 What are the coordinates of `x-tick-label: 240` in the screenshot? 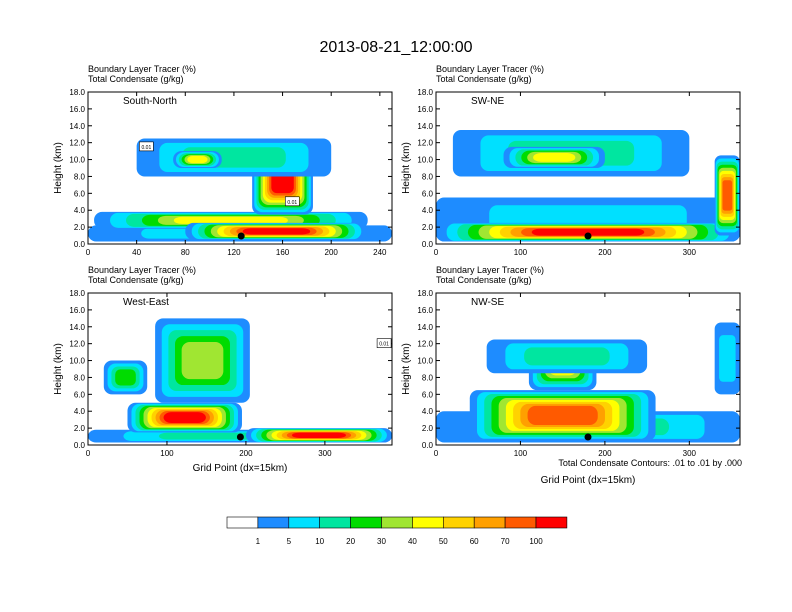 It's located at (380, 252).